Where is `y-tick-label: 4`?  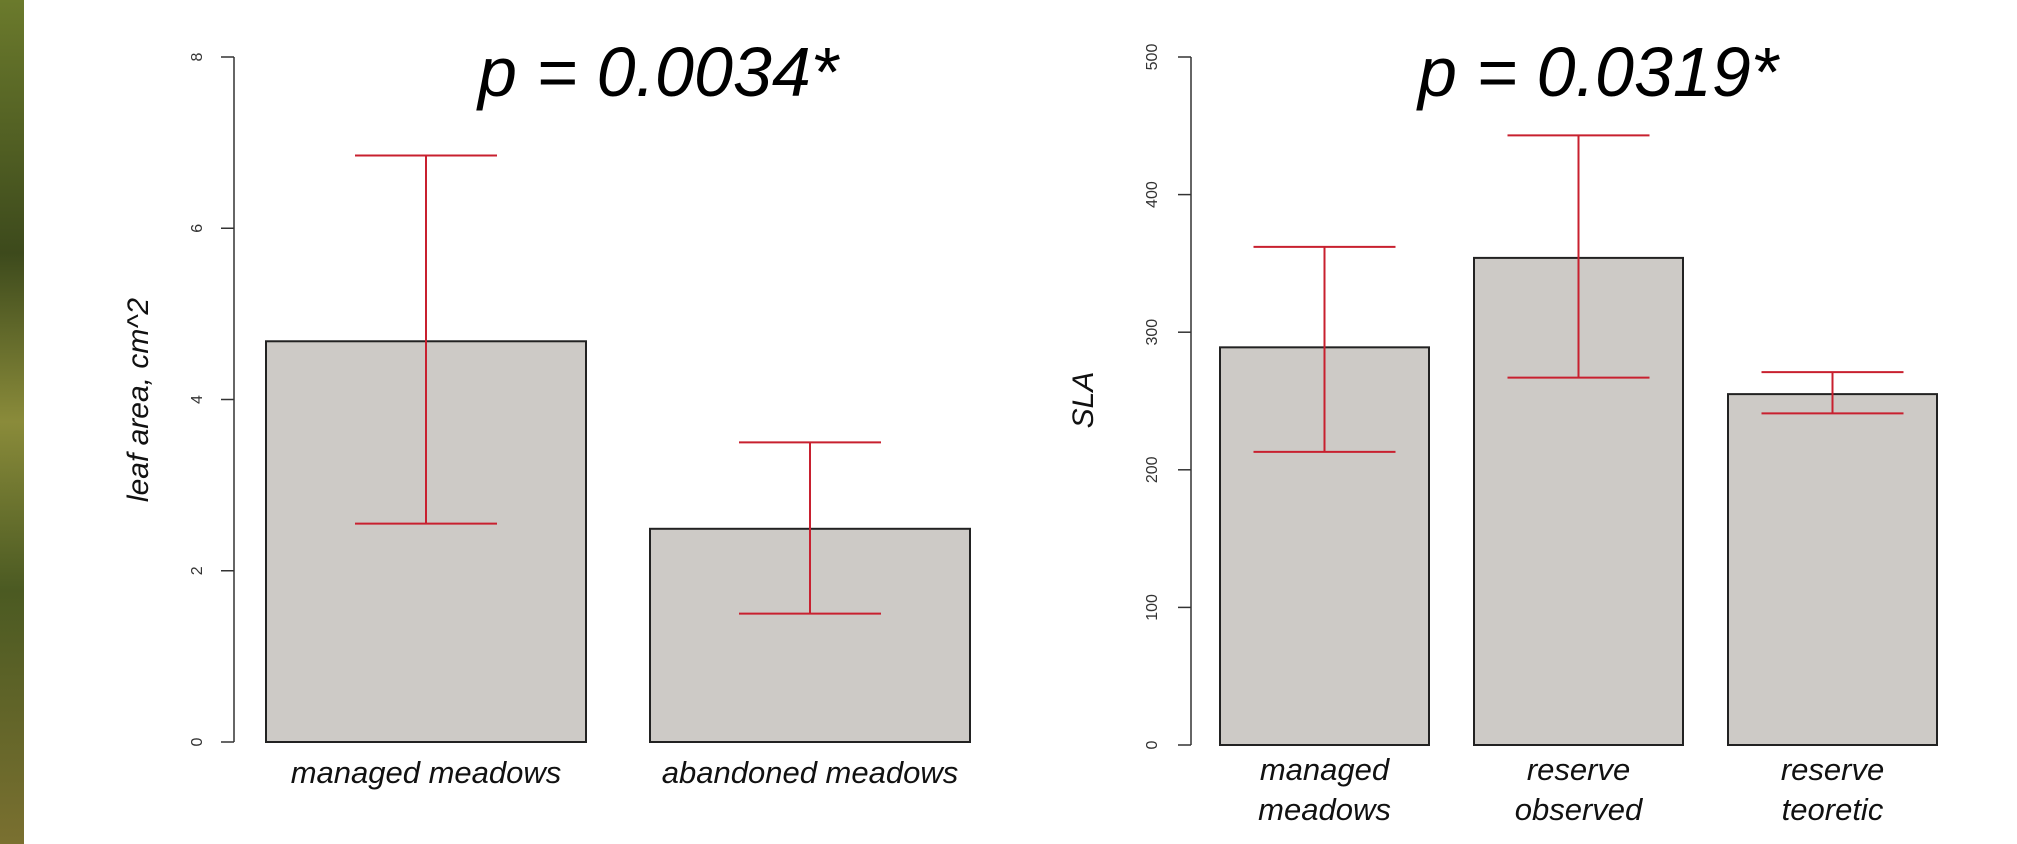
y-tick-label: 4 is located at coordinates (197, 399).